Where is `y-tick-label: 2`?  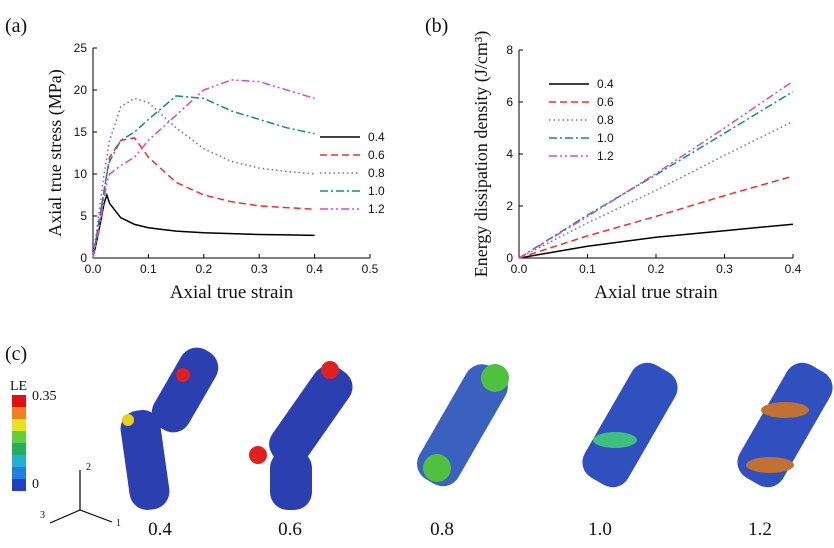
y-tick-label: 2 is located at coordinates (509, 206).